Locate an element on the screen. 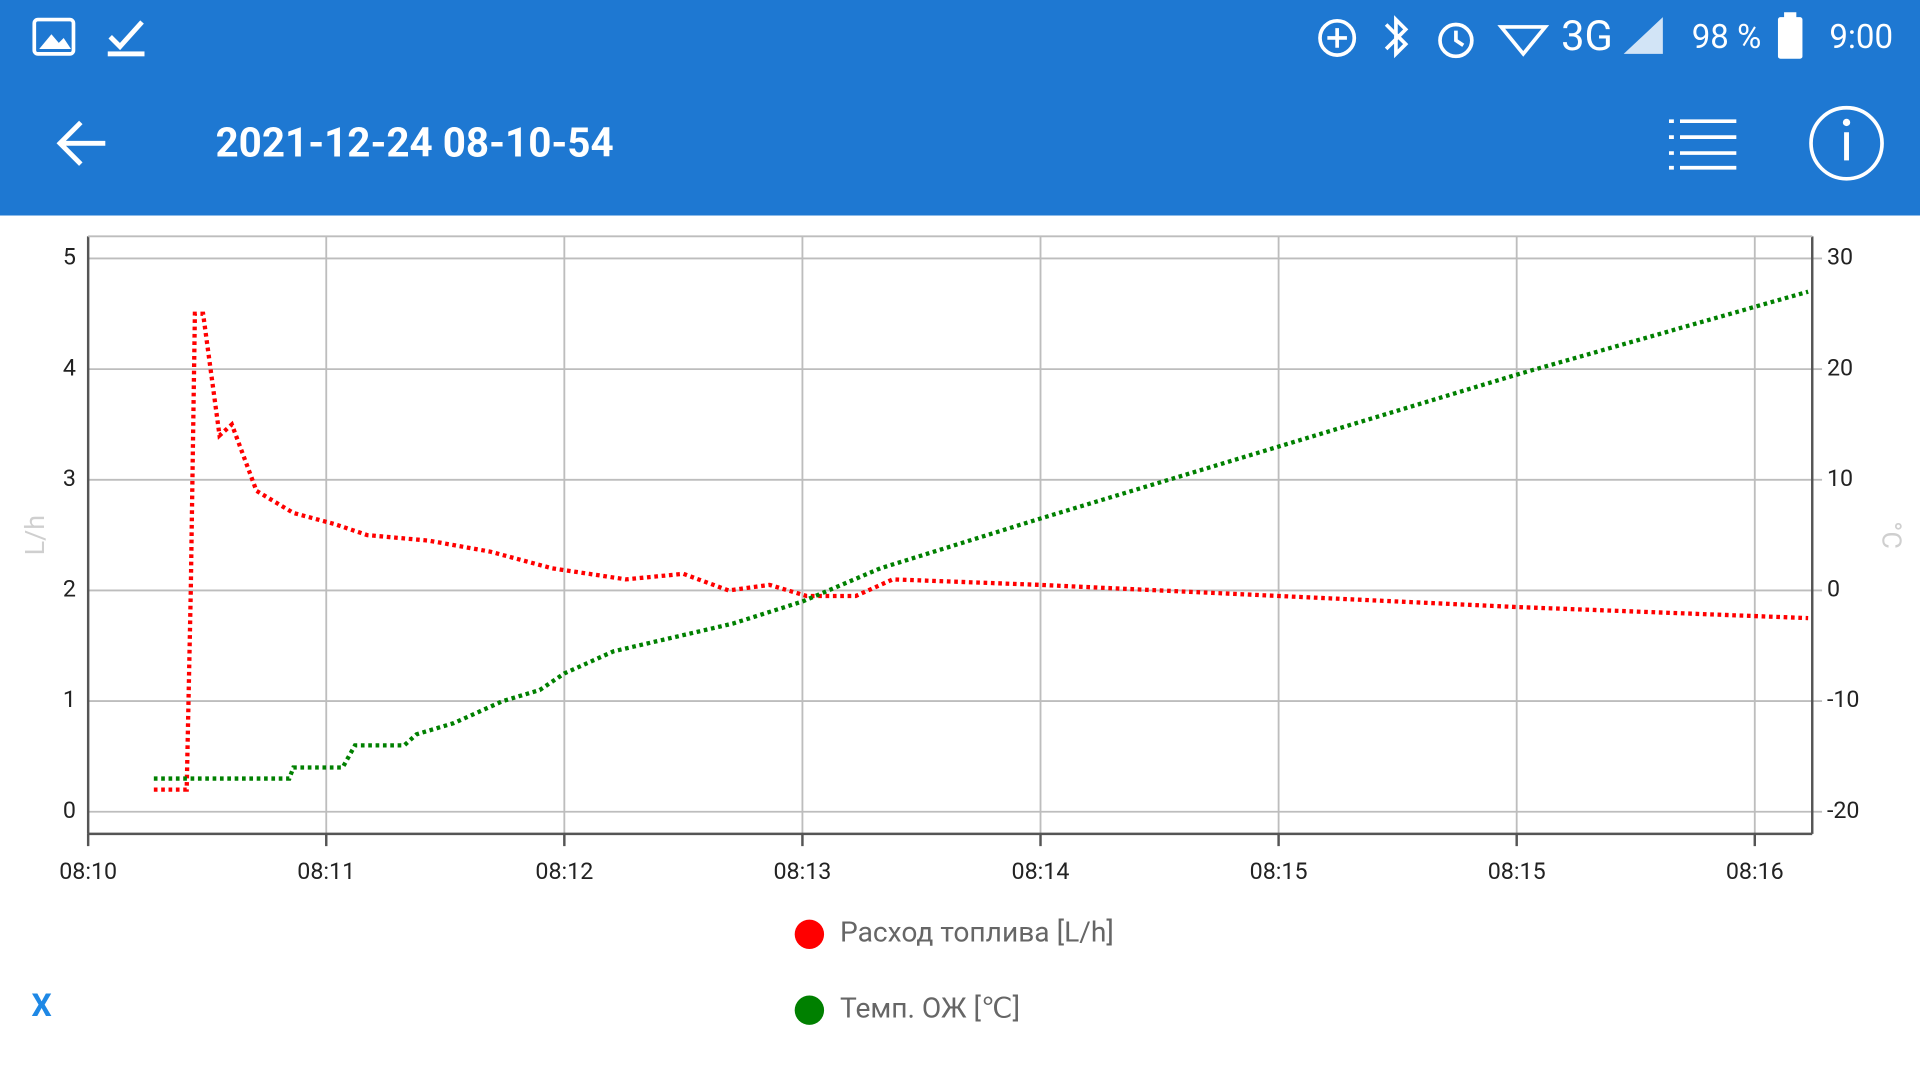 The width and height of the screenshot is (1920, 1080). x-tick-label: 08:13 is located at coordinates (802, 871).